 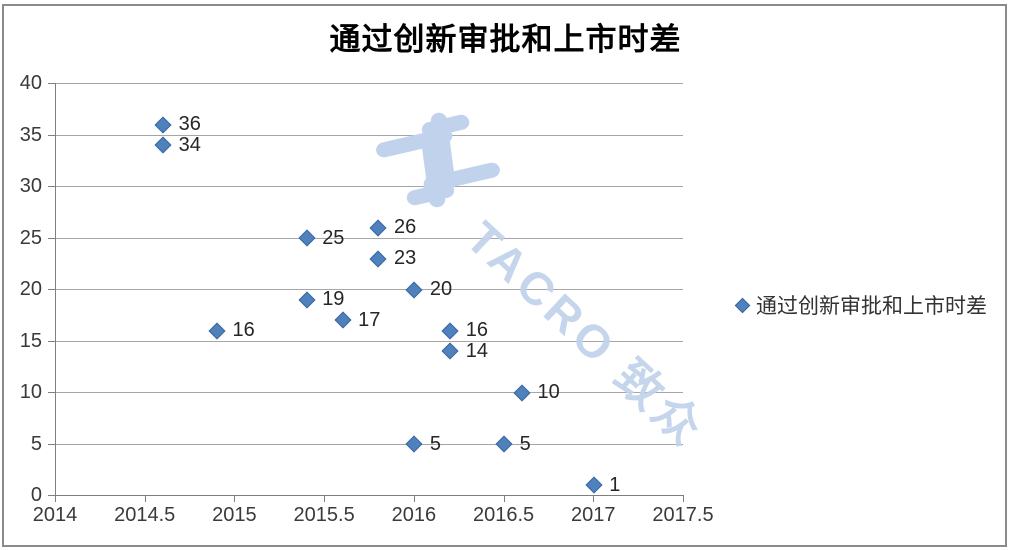 I want to click on data-point-label: 36, so click(x=189, y=124).